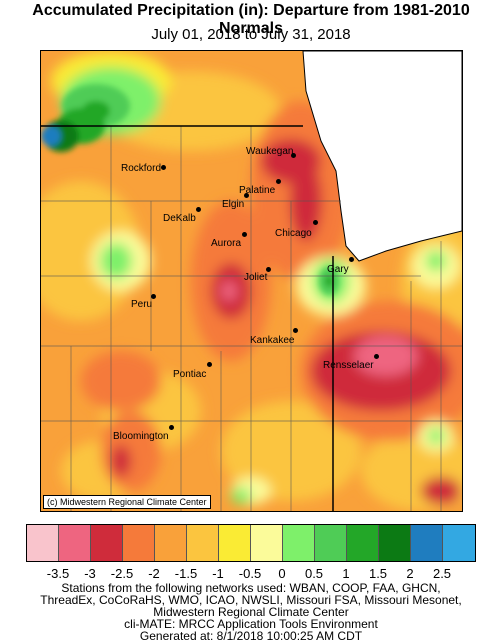 The height and width of the screenshot is (643, 502). I want to click on legend-tick-label: 0, so click(282, 573).